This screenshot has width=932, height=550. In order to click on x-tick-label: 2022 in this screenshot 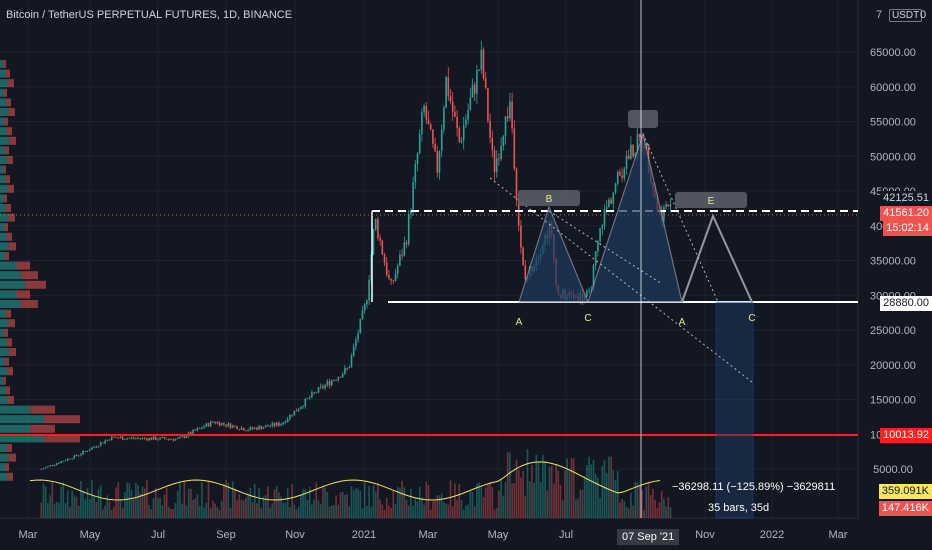, I will do `click(772, 535)`.